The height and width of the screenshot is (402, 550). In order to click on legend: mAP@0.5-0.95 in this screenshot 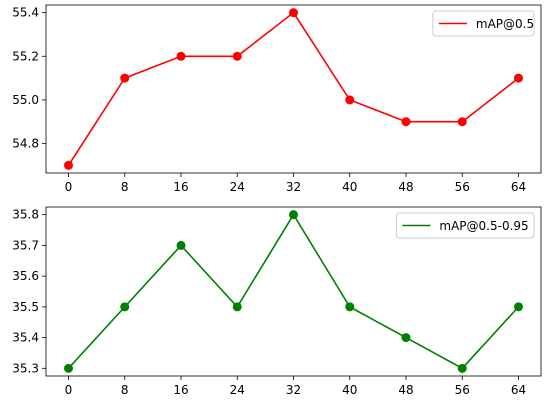, I will do `click(465, 225)`.